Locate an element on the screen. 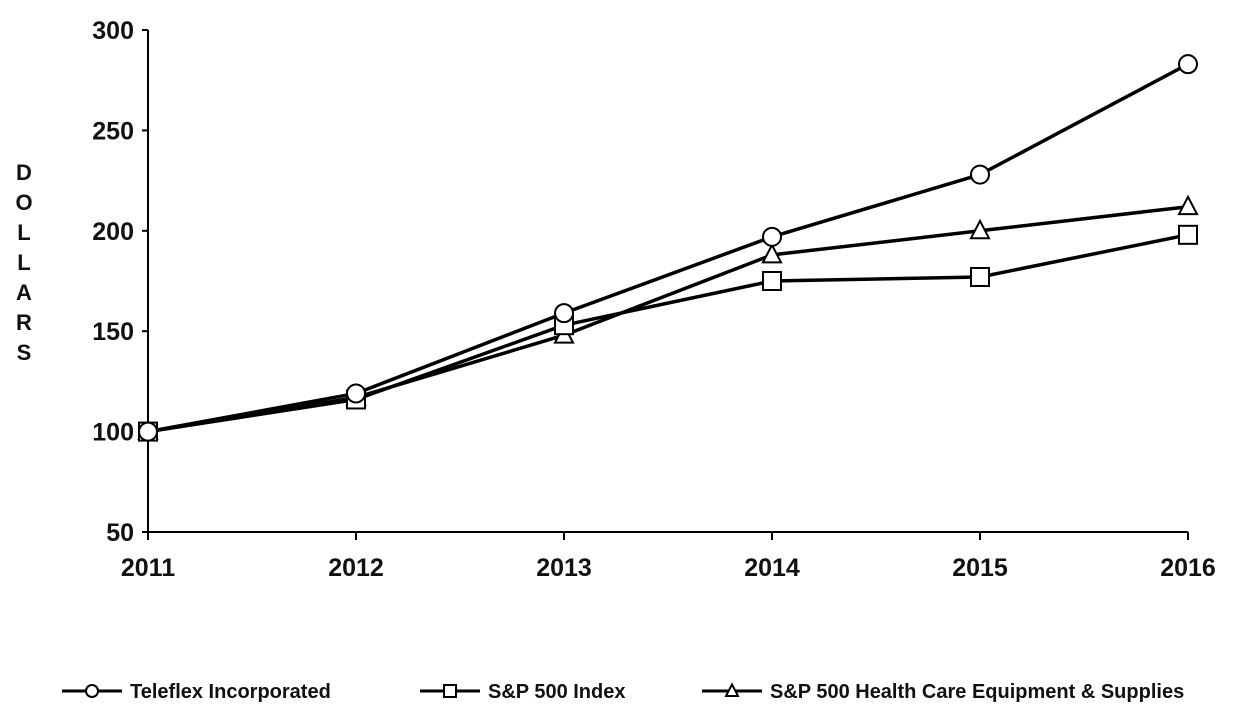 The width and height of the screenshot is (1246, 711). y-tick-label: 50 is located at coordinates (120, 533).